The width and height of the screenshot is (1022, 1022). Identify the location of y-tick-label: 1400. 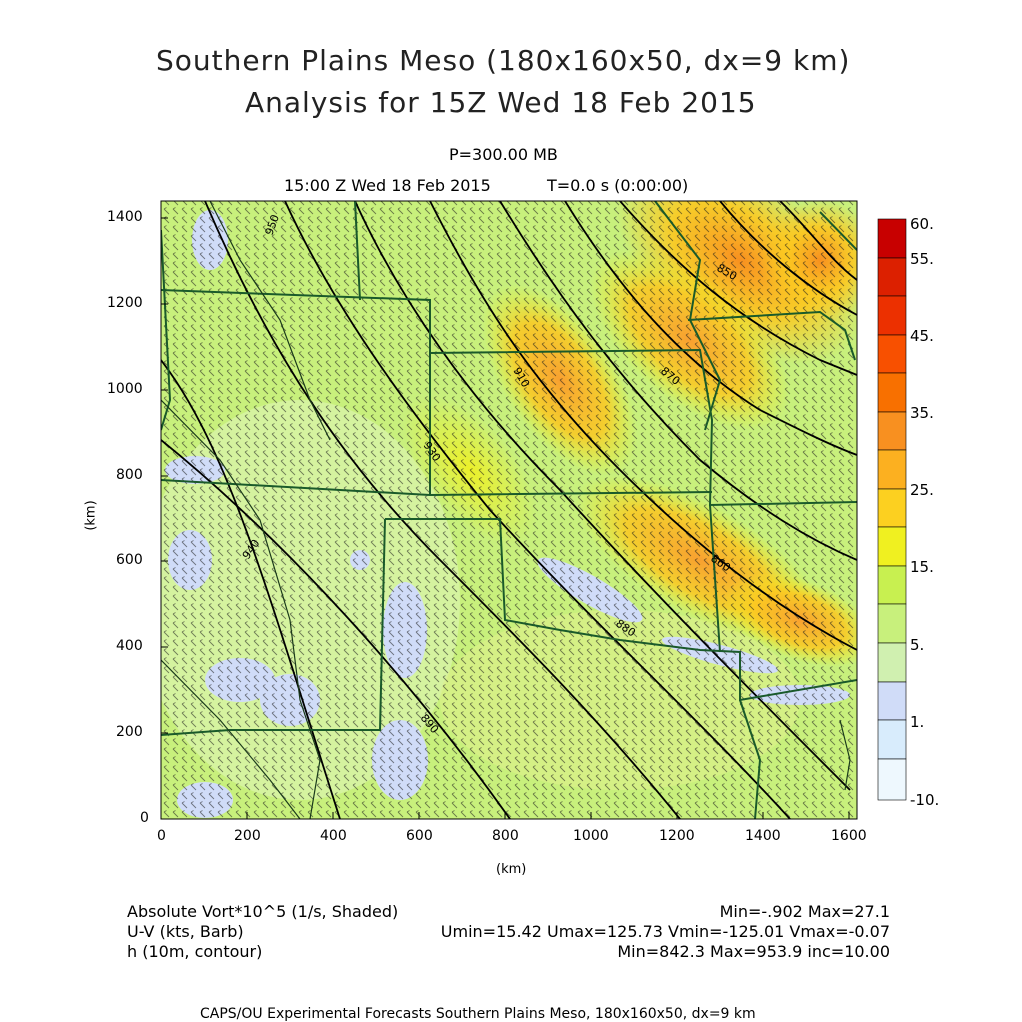
(125, 217).